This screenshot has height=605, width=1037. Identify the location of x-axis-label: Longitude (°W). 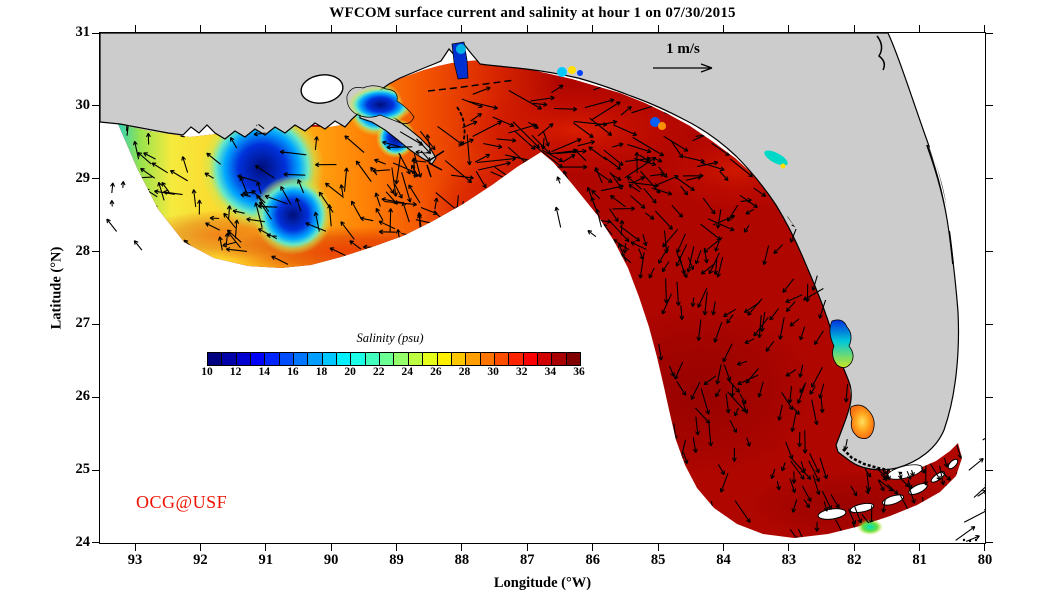
(542, 583).